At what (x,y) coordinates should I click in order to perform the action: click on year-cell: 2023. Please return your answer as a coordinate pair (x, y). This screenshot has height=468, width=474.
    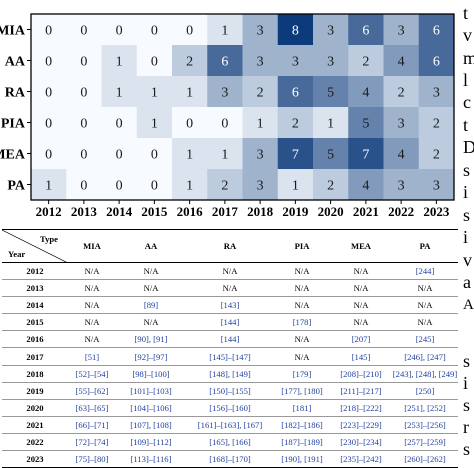
    Looking at the image, I should click on (35, 459).